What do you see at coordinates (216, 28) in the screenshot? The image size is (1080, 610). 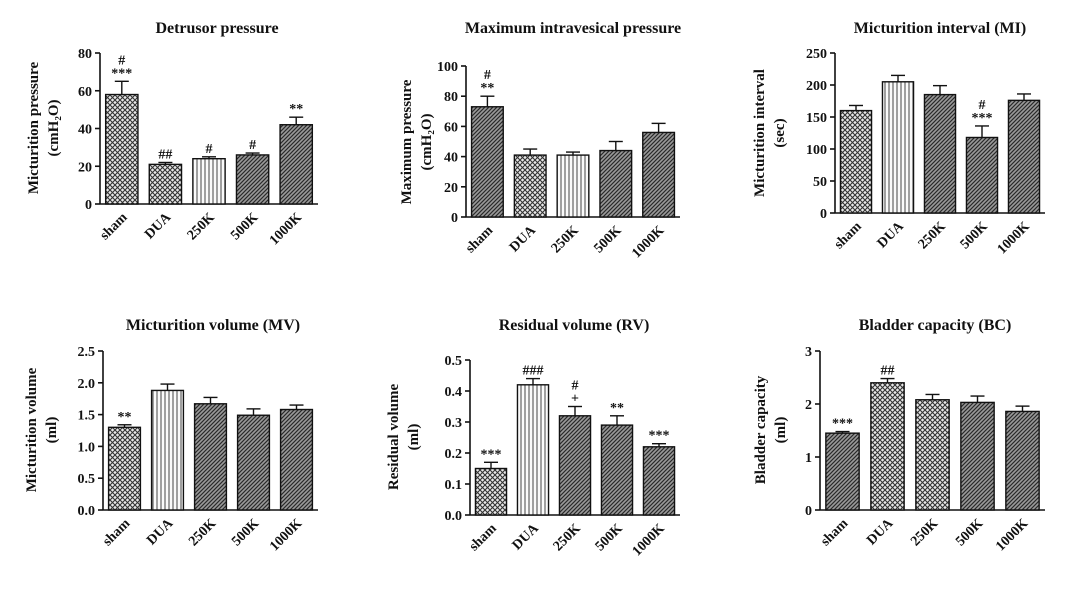 I see `panel-title: Detrusor pressure` at bounding box center [216, 28].